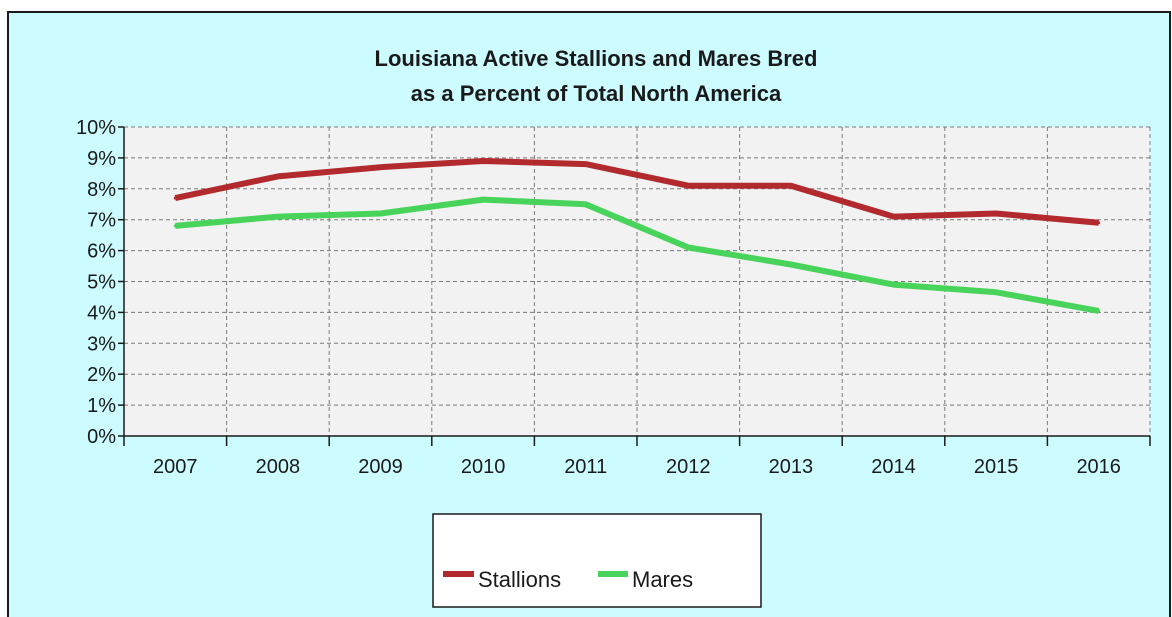 The width and height of the screenshot is (1172, 617). I want to click on x-tick-label: 2015, so click(996, 467).